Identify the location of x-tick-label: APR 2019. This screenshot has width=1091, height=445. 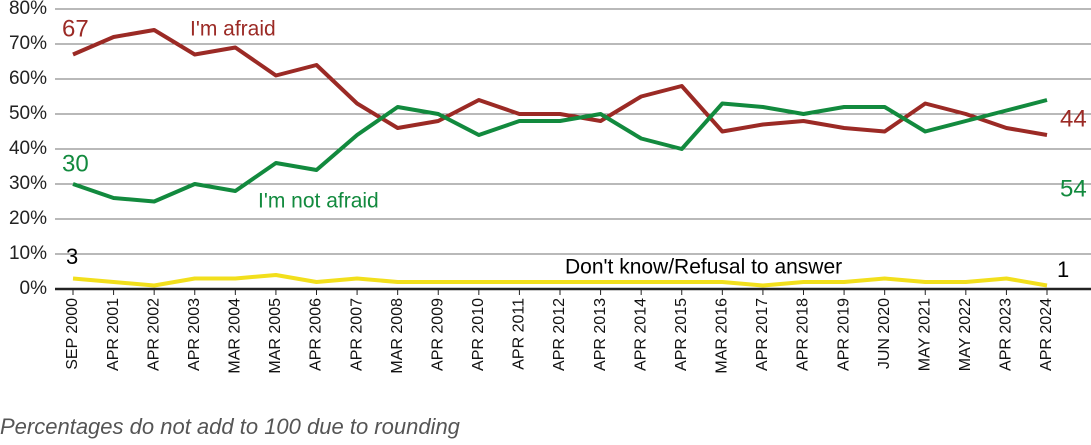
(843, 334).